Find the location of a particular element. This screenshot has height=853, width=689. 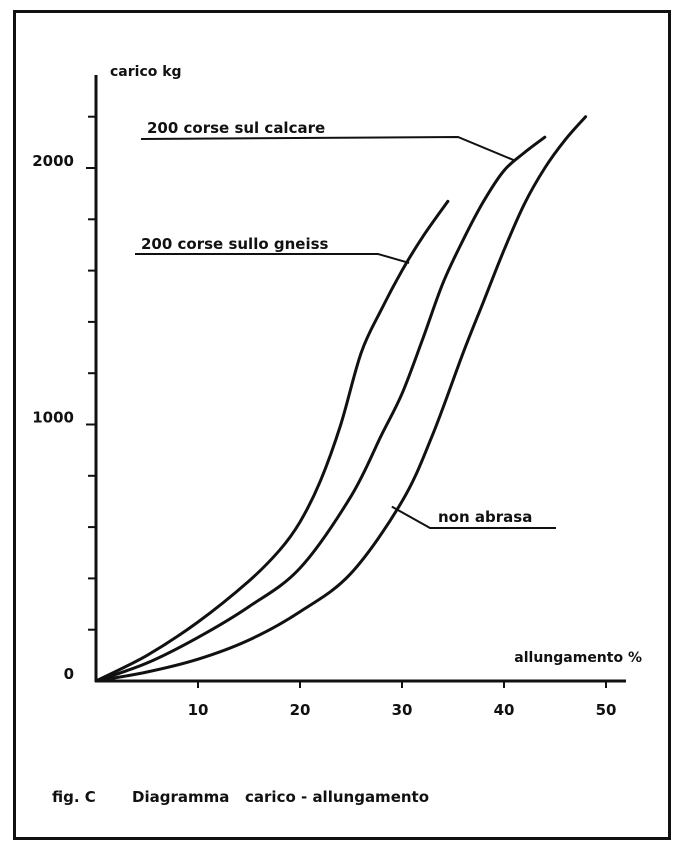

y-tick-label: 2000 is located at coordinates (53, 161).